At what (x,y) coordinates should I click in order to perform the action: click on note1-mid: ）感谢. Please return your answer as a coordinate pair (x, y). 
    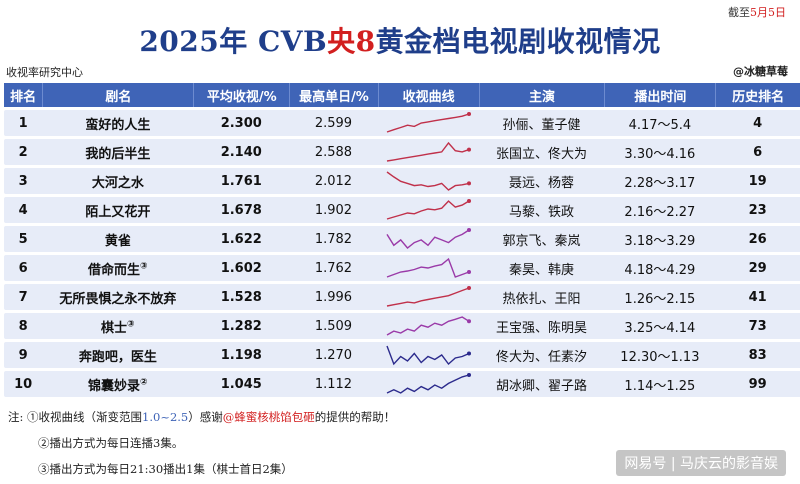
    Looking at the image, I should click on (205, 417).